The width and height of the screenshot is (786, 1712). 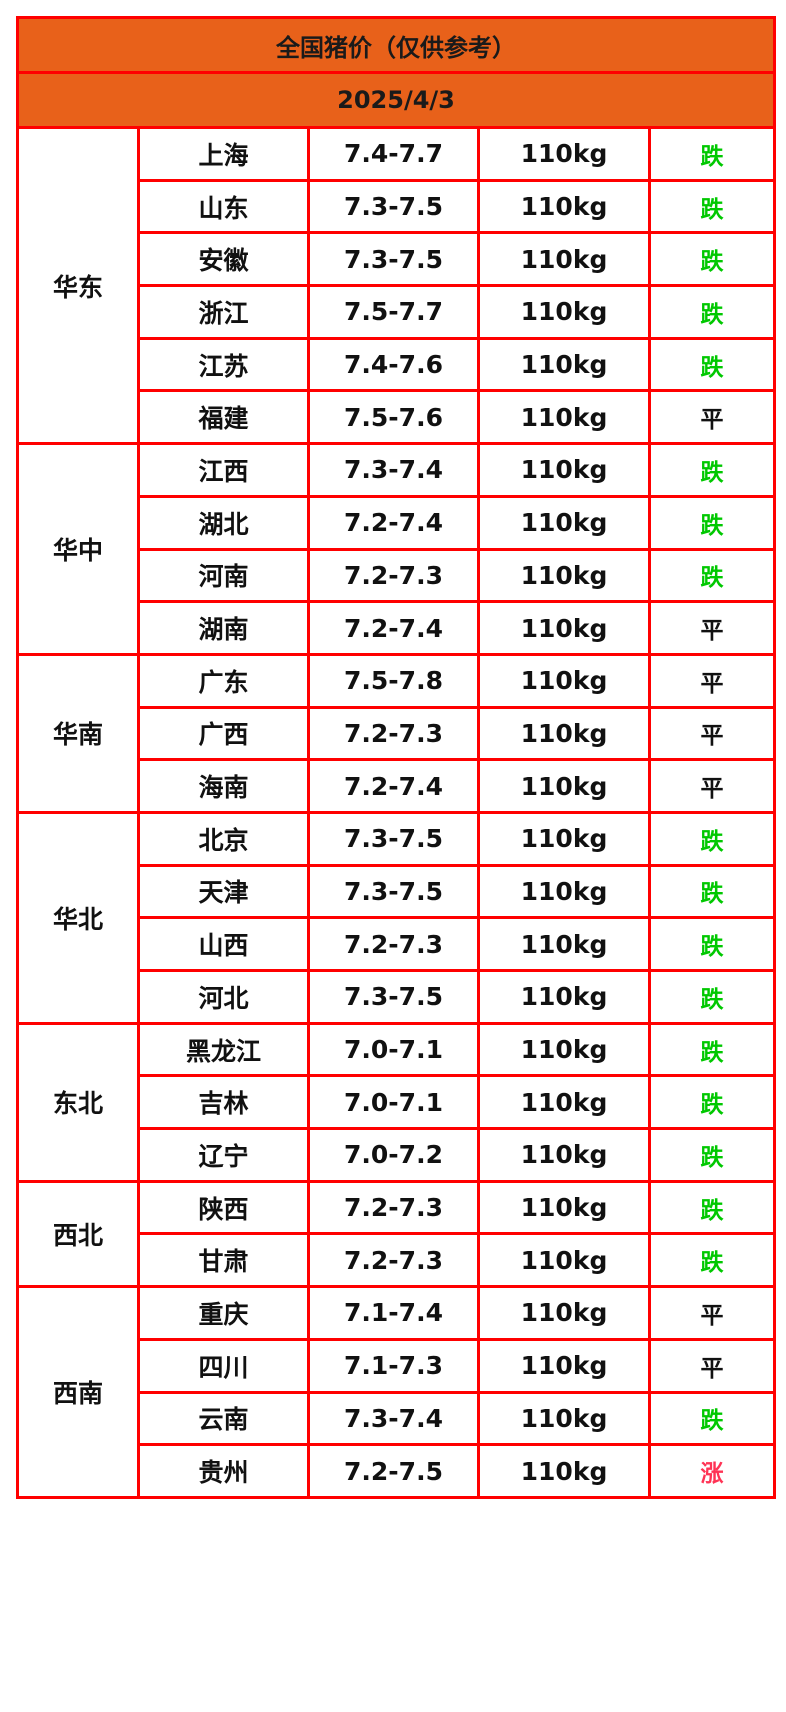 What do you see at coordinates (223, 470) in the screenshot?
I see `province-cell: 江西` at bounding box center [223, 470].